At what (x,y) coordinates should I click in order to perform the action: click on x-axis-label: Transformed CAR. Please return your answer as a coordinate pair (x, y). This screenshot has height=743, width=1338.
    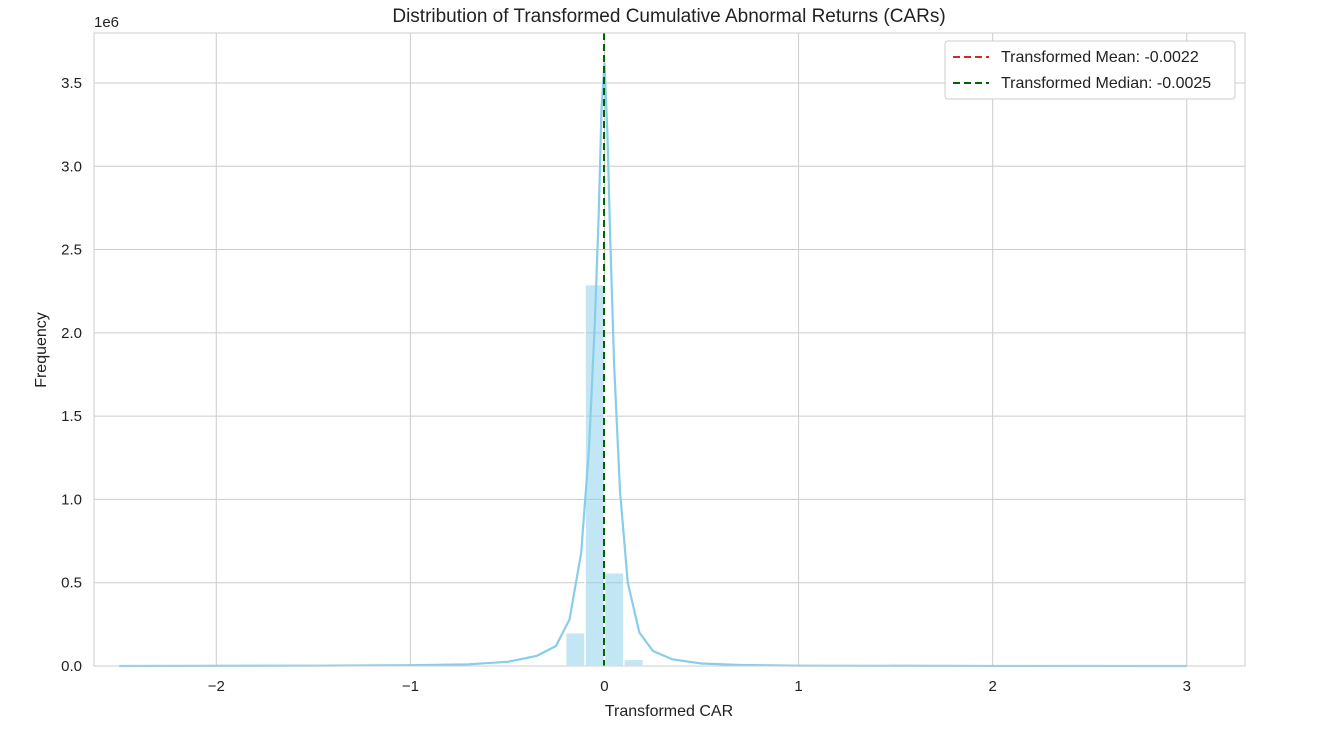
    Looking at the image, I should click on (669, 711).